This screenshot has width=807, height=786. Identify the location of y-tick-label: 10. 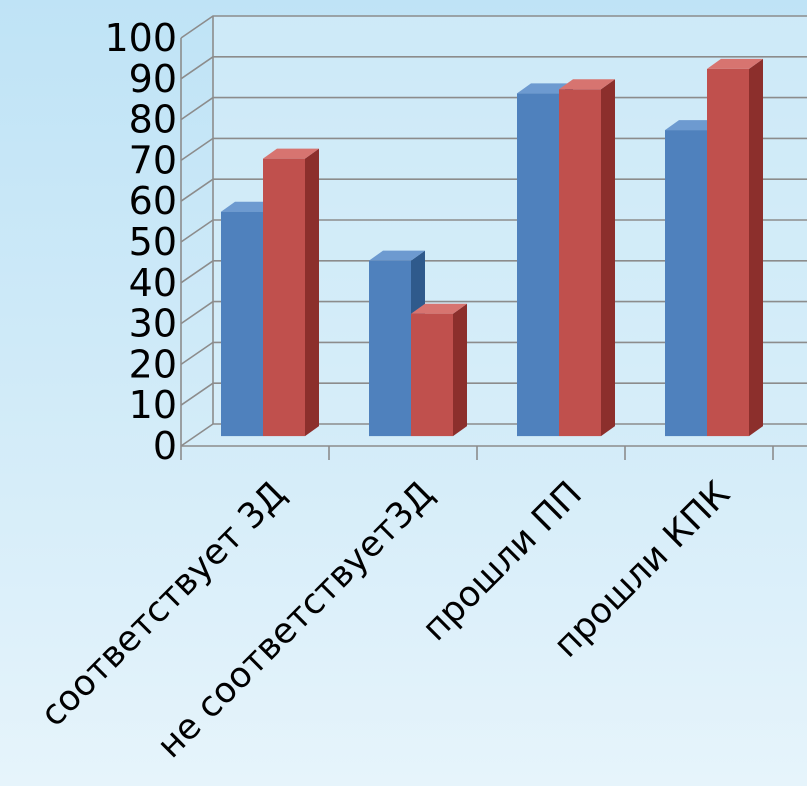
(153, 405).